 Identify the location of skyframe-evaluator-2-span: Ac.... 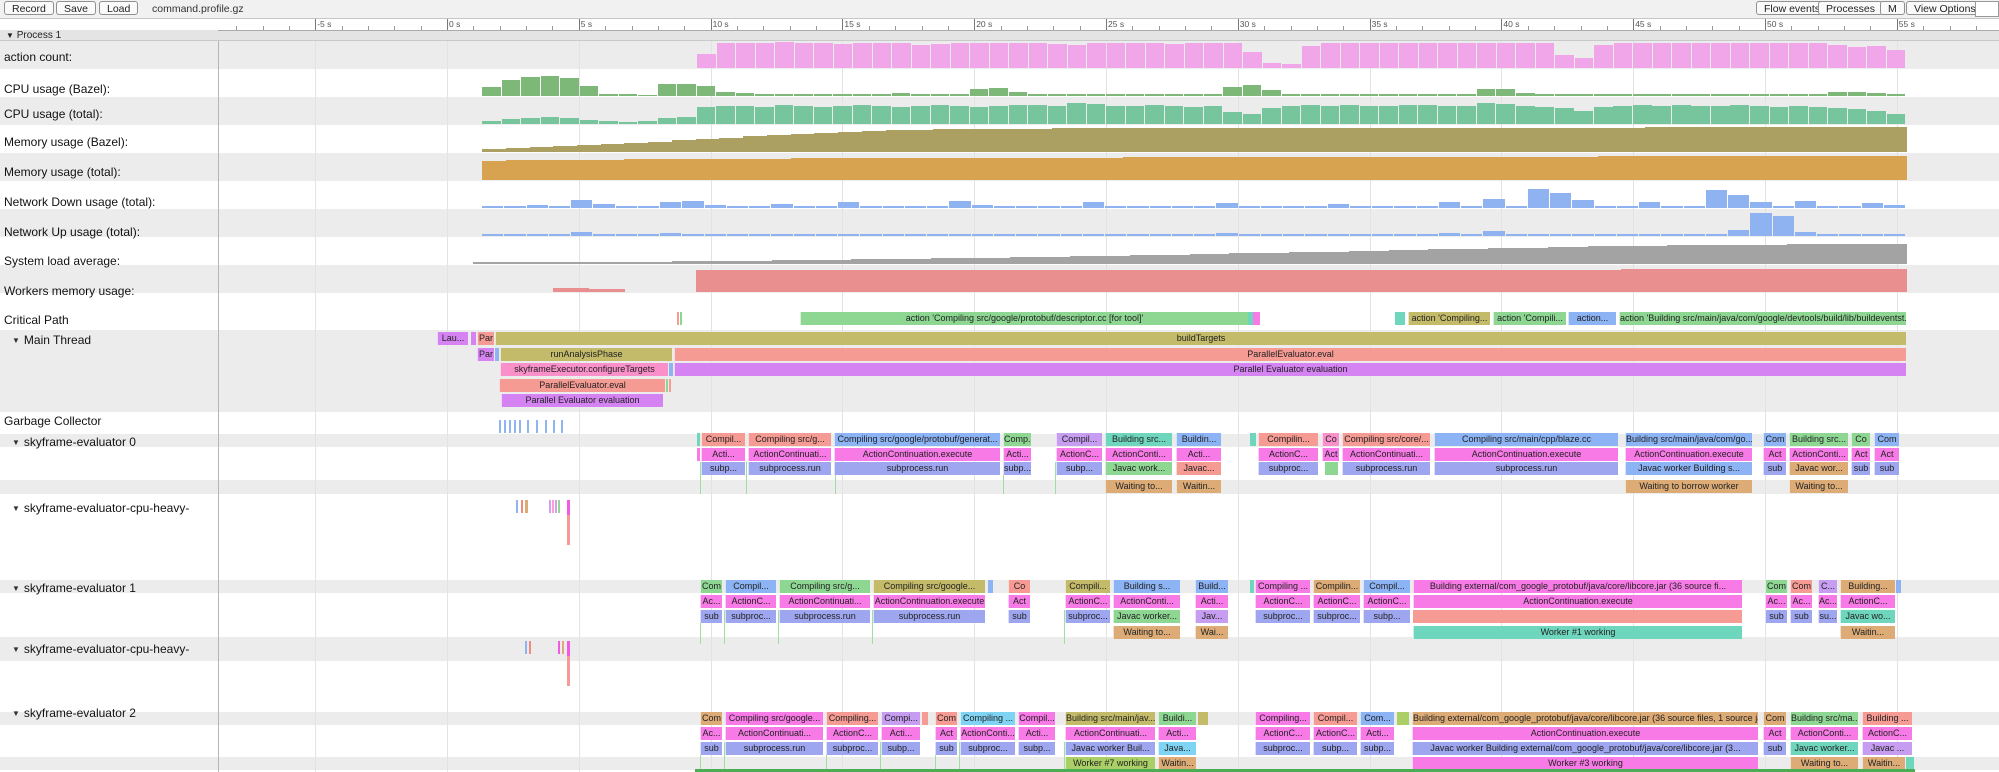
(711, 733).